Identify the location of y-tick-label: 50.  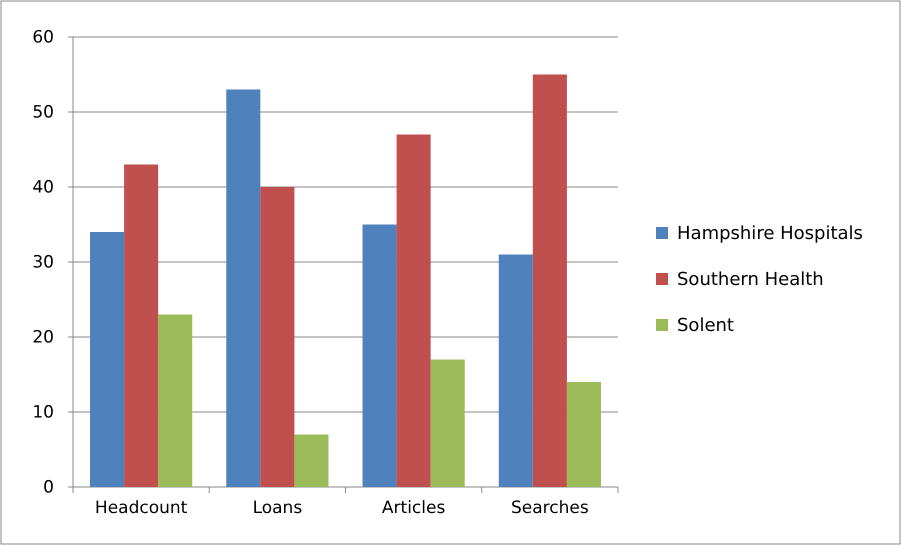
(43, 112).